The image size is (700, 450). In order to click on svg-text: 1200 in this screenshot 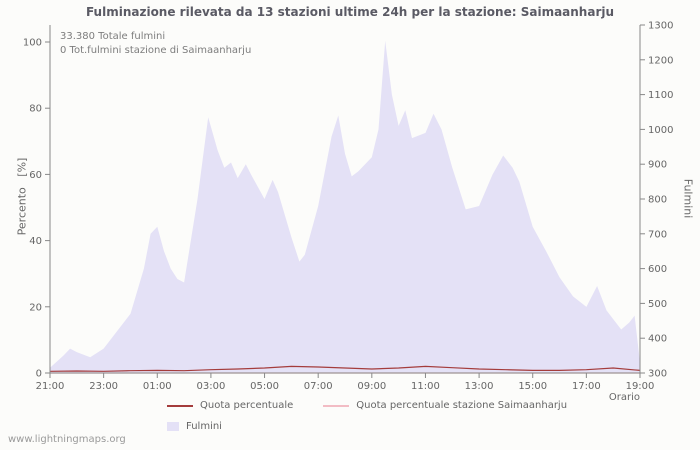, I will do `click(660, 60)`.